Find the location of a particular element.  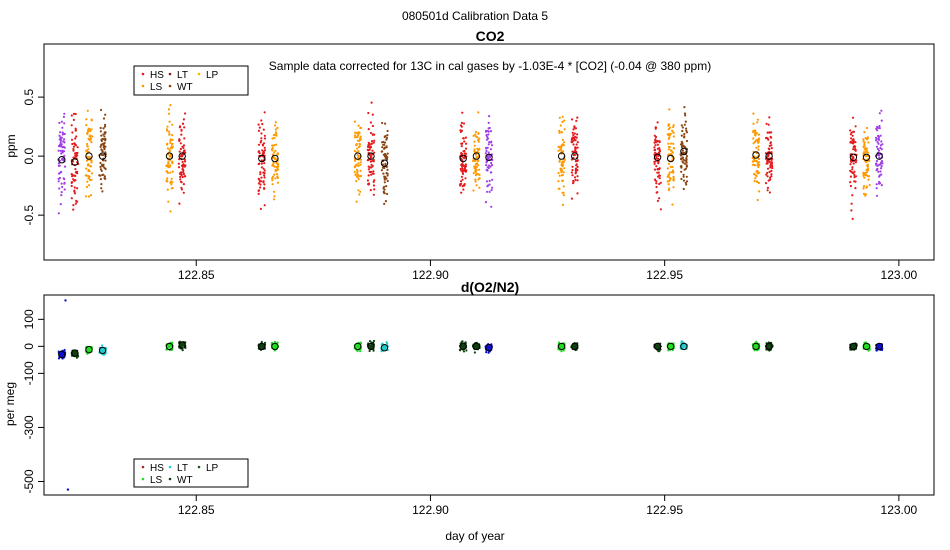

legend-LP-marker is located at coordinates (199, 74).